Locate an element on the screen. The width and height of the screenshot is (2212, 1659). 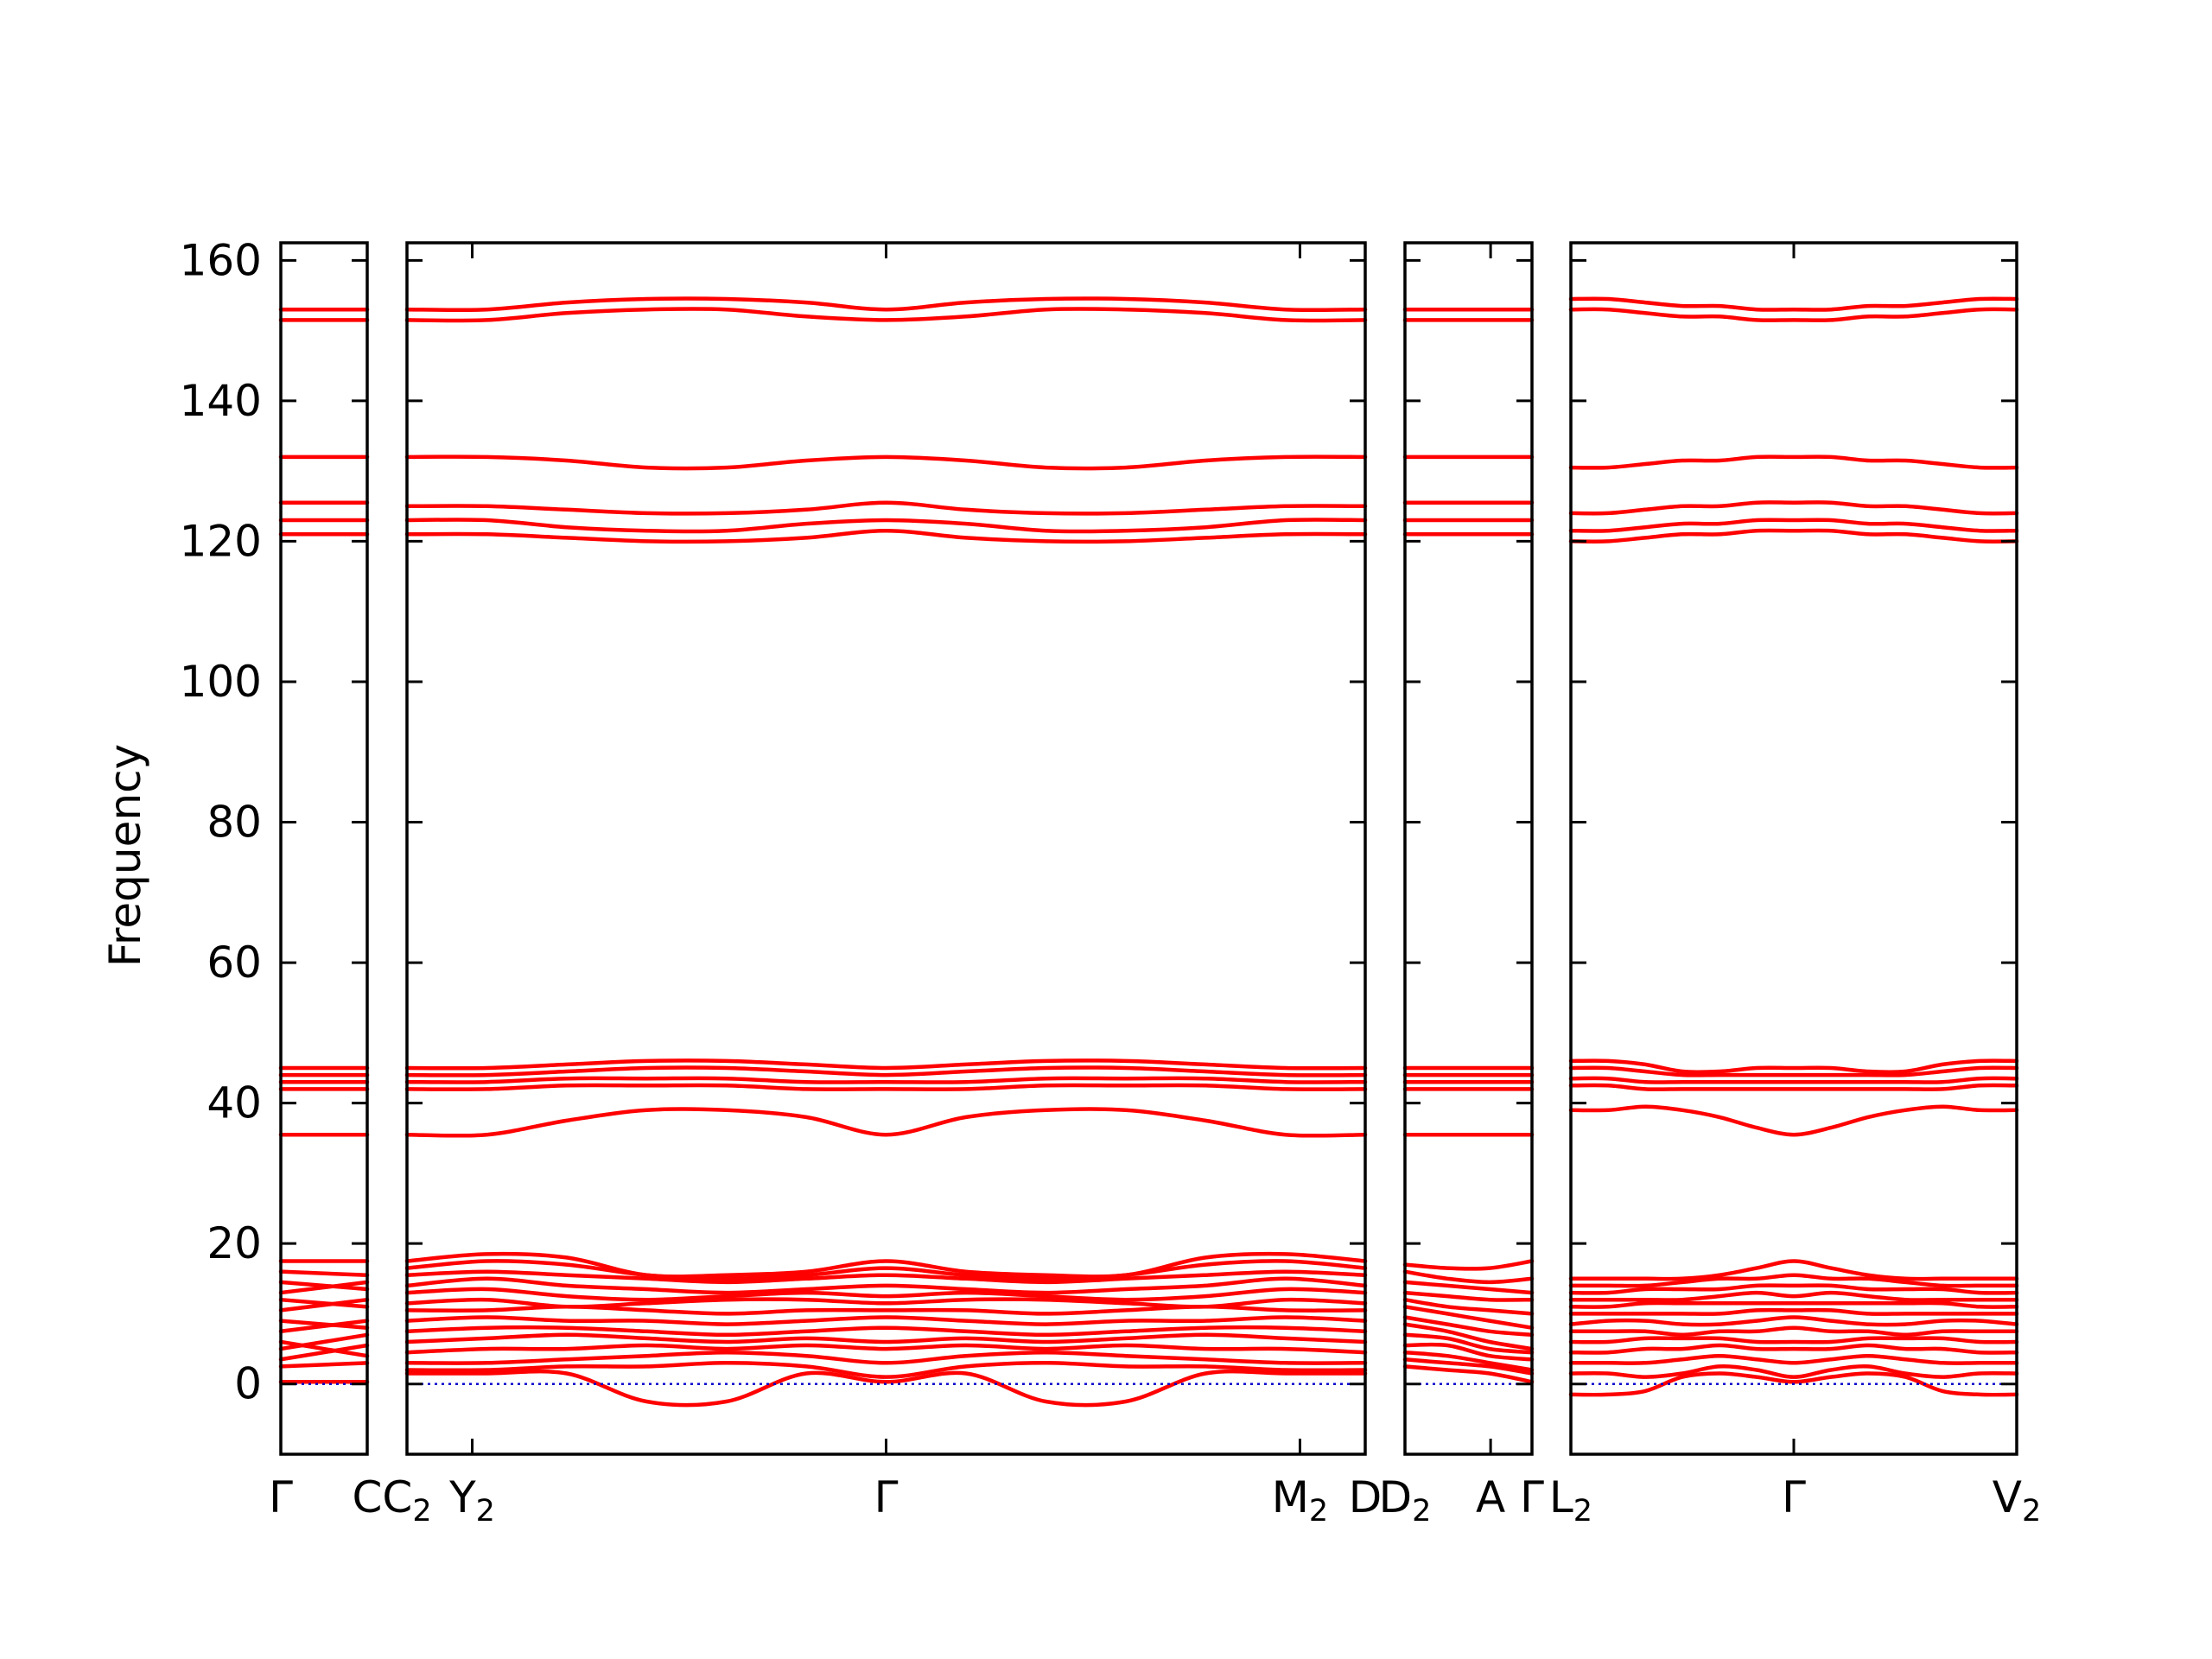
x-tick-label: A is located at coordinates (1490, 1497).